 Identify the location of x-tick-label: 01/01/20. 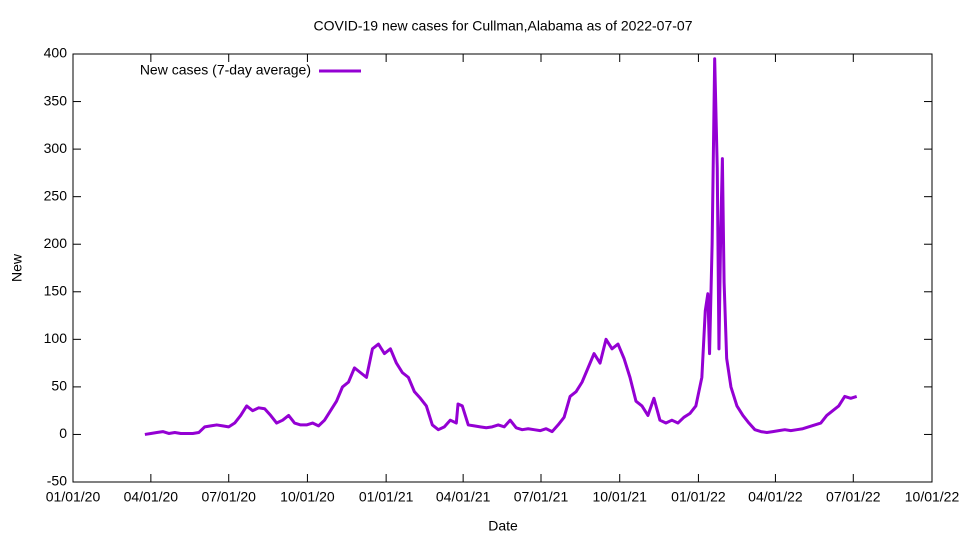
(73, 497).